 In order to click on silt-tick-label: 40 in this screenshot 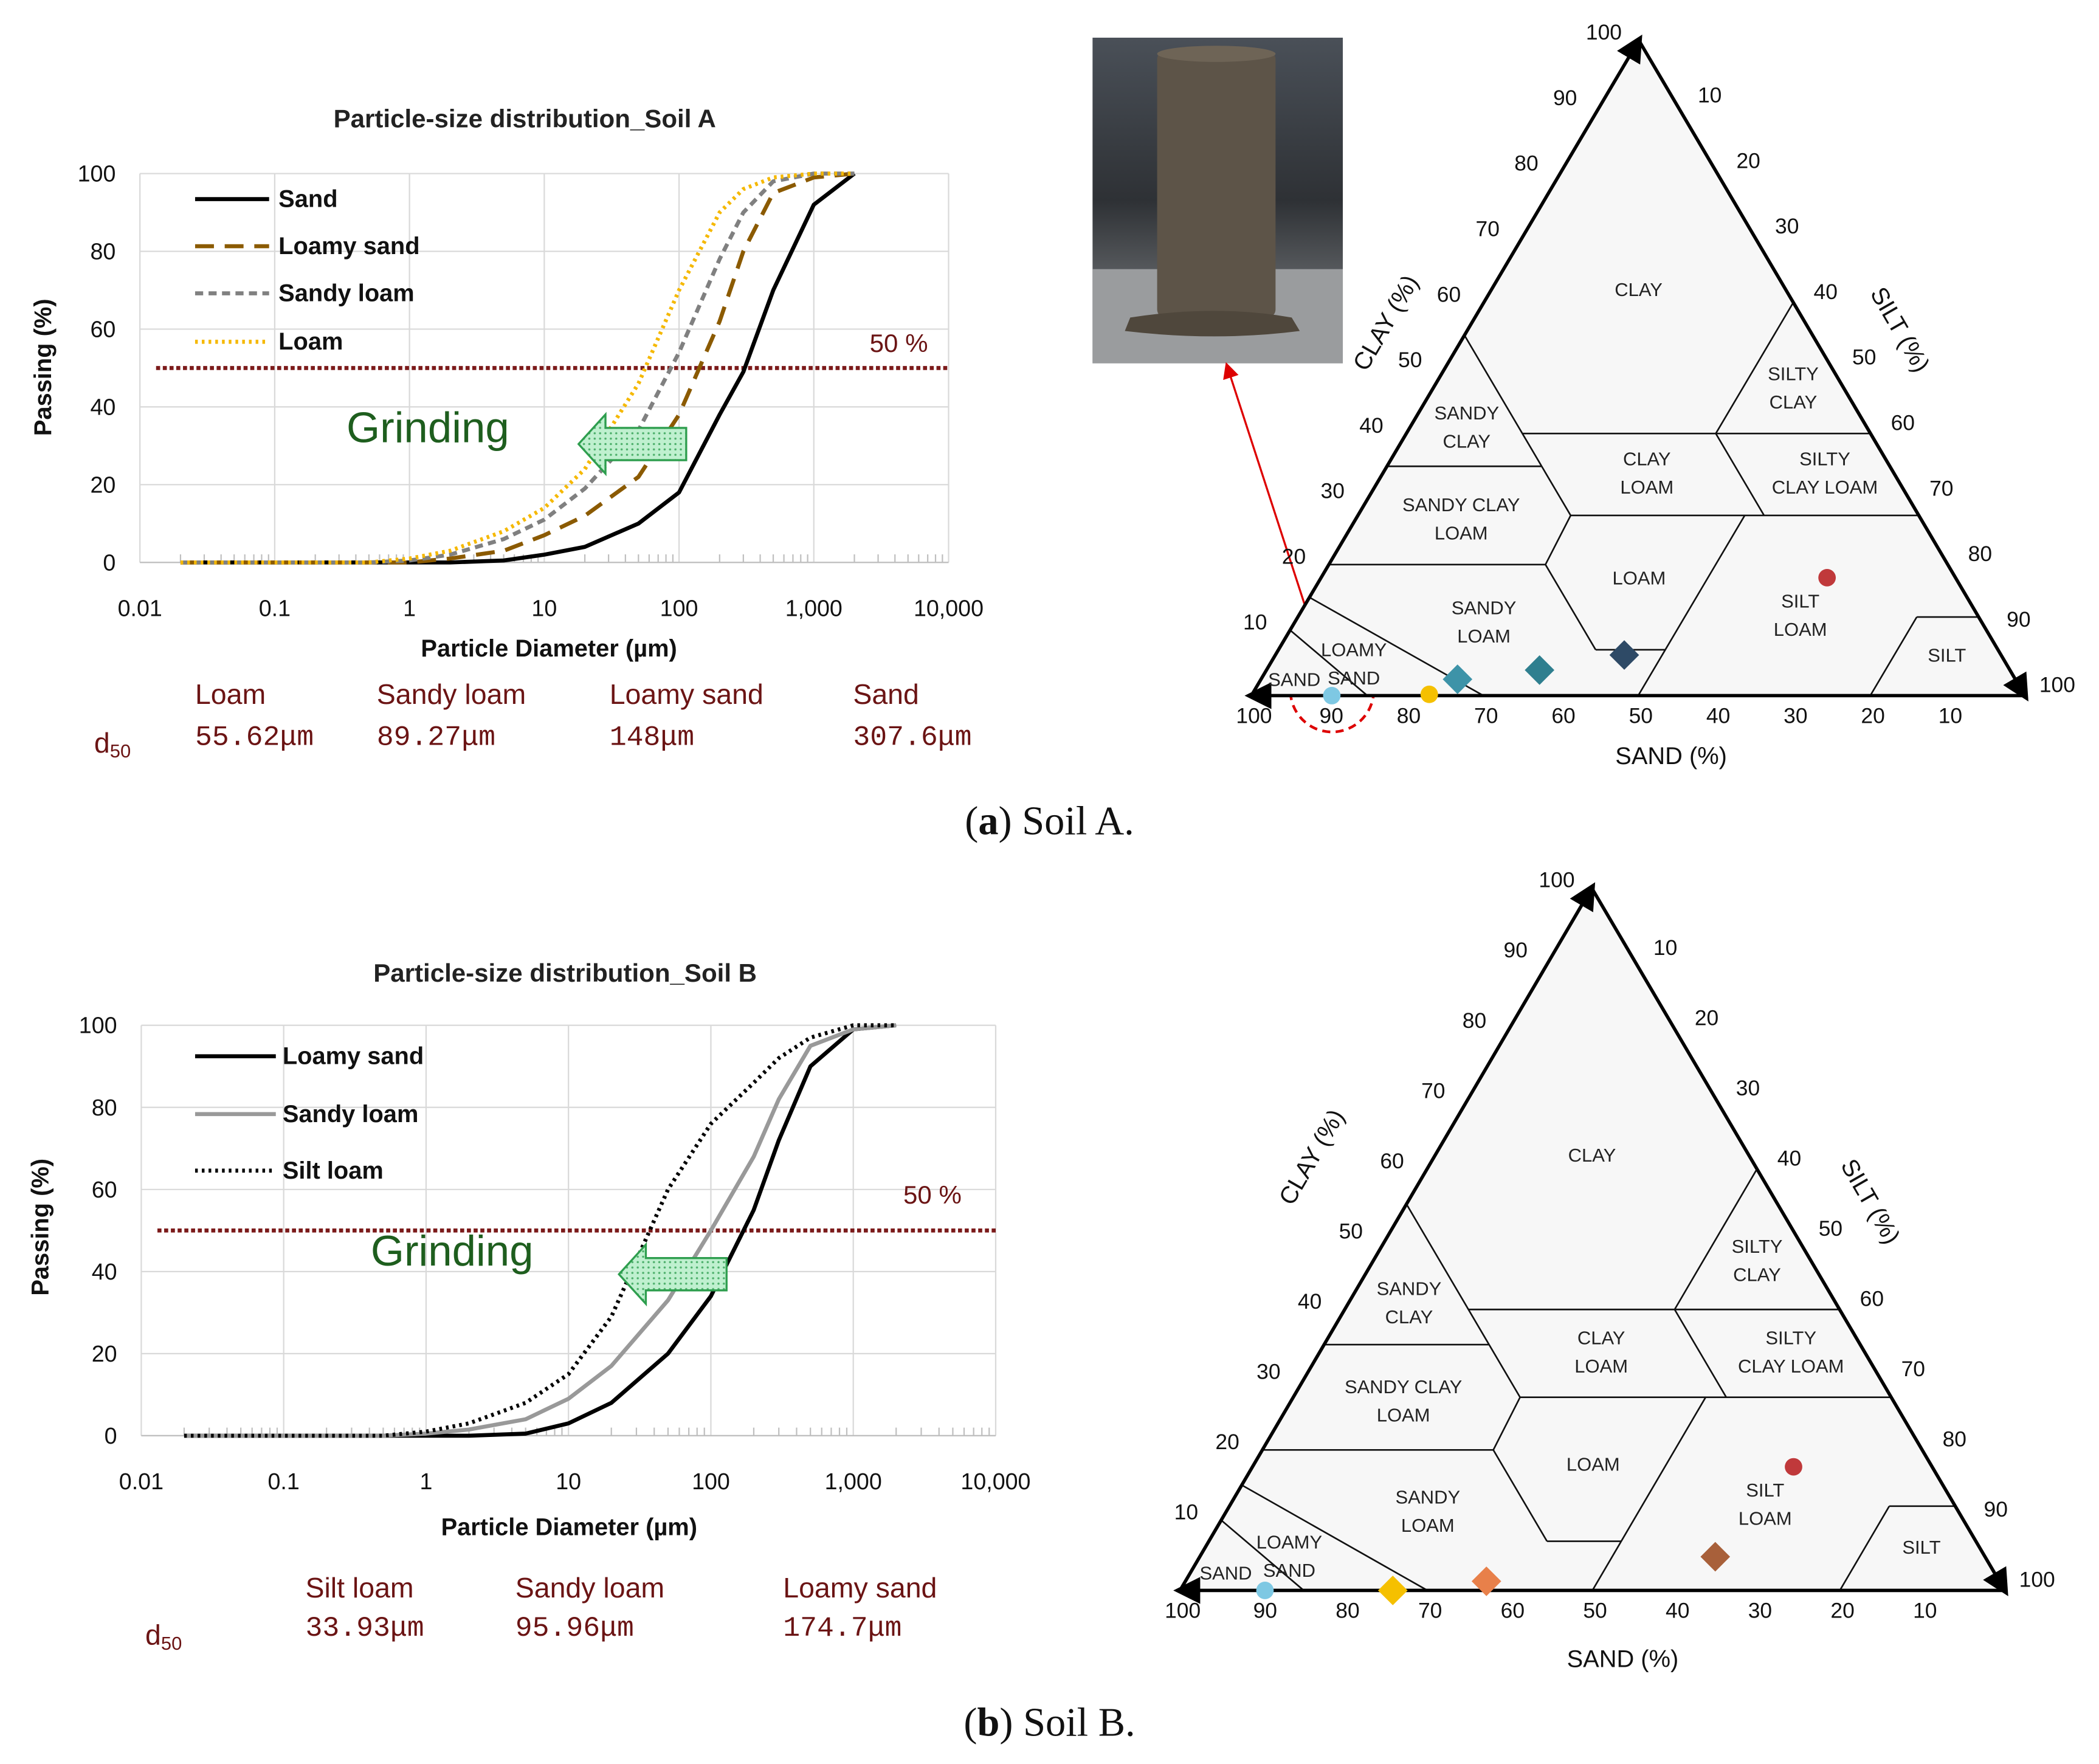, I will do `click(1789, 1158)`.